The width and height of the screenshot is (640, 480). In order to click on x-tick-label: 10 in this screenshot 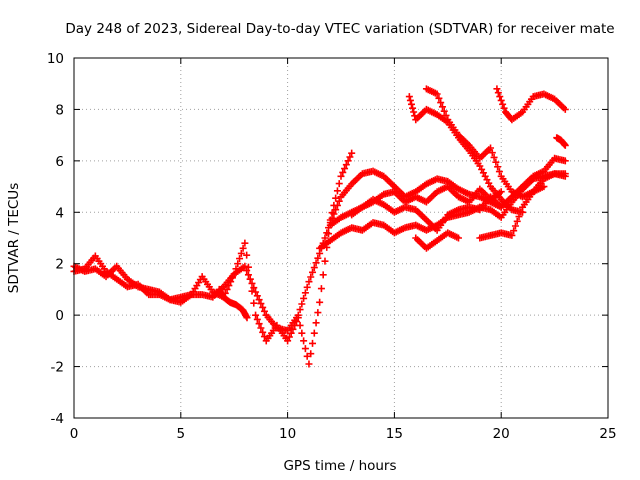, I will do `click(287, 434)`.